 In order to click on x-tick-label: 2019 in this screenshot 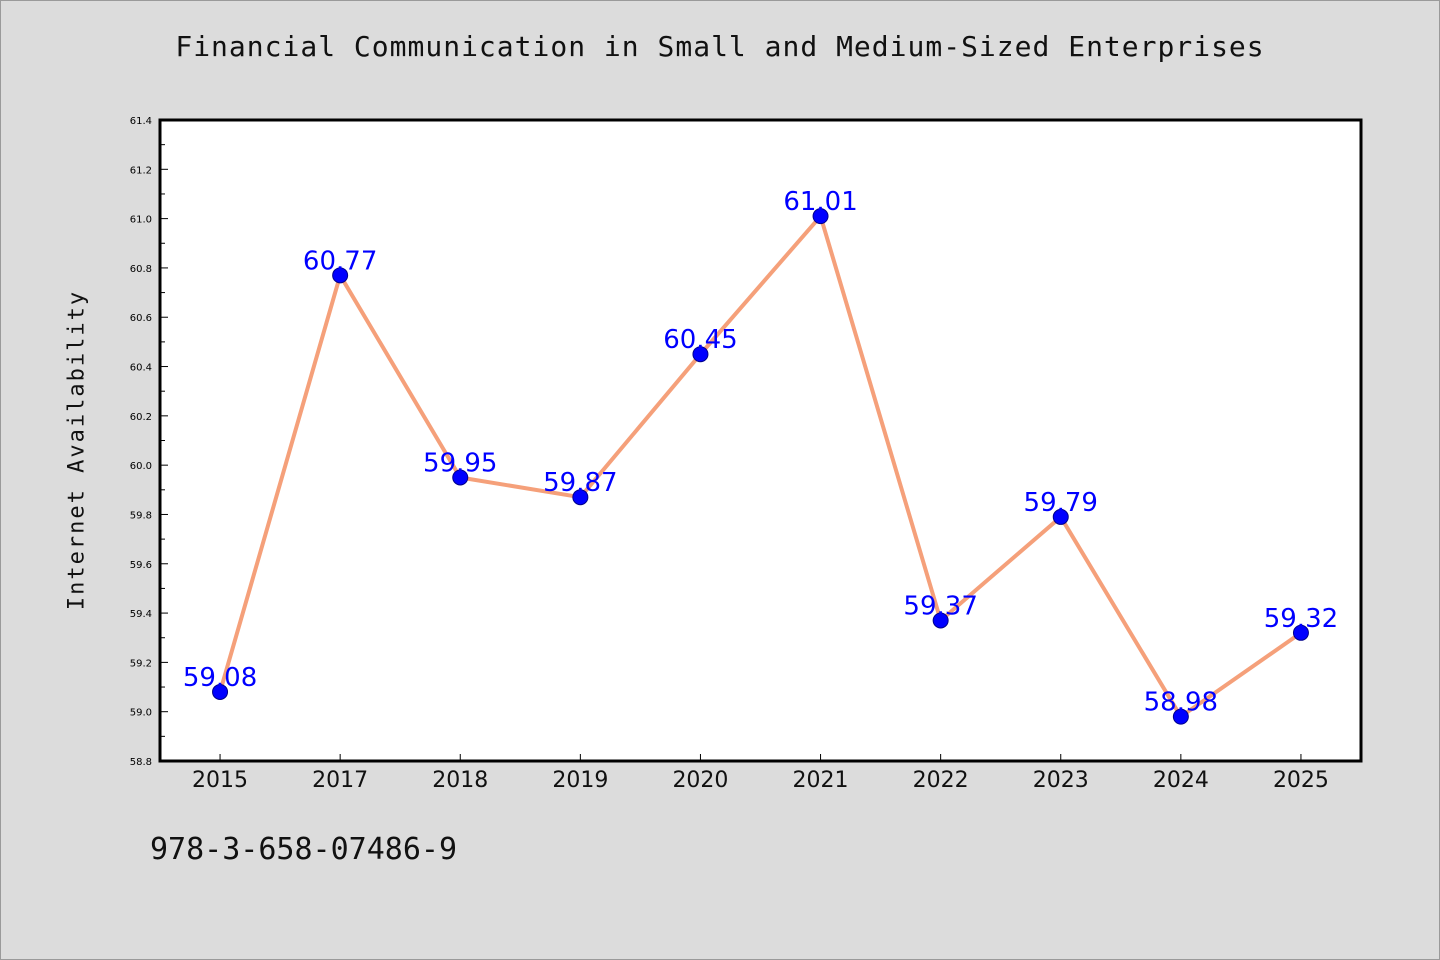, I will do `click(580, 780)`.